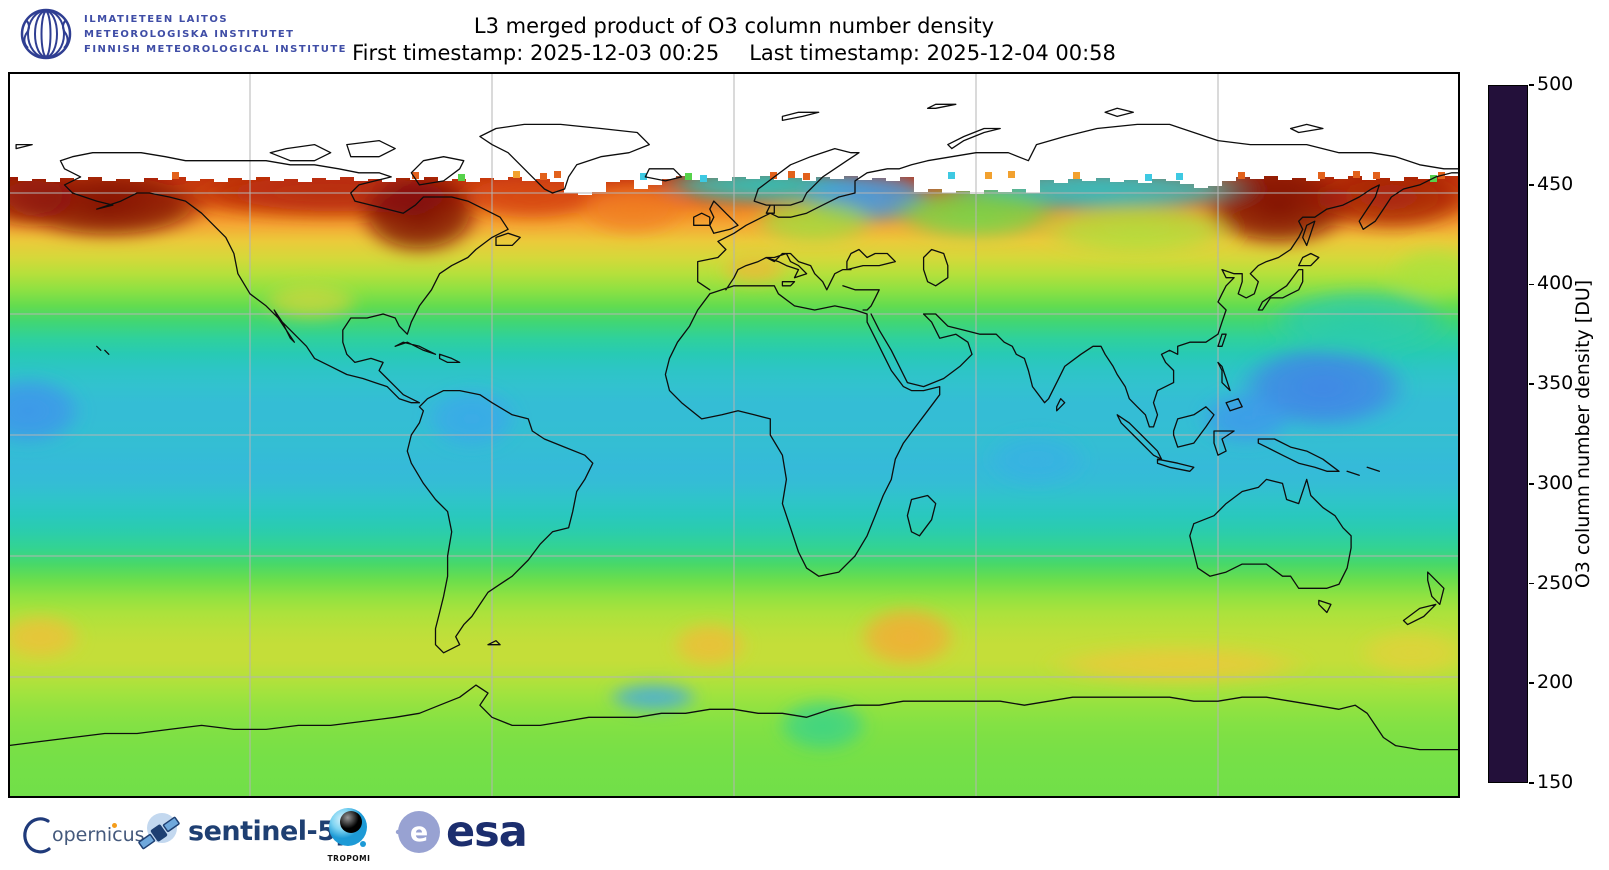  What do you see at coordinates (1555, 582) in the screenshot?
I see `colorbar-tick-label: 250` at bounding box center [1555, 582].